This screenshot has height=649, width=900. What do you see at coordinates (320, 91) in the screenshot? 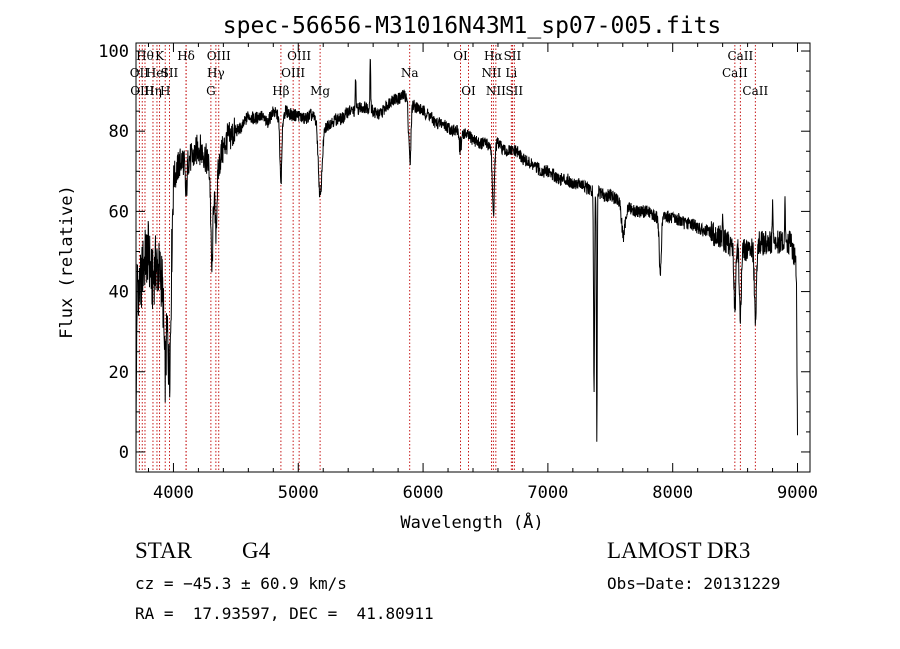
I see `line-marker-label: Mg` at bounding box center [320, 91].